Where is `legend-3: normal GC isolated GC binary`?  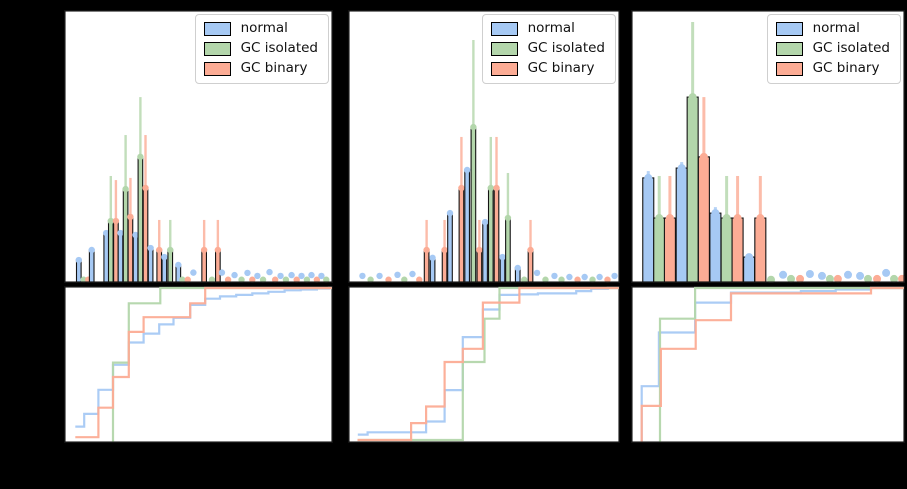
legend-3: normal GC isolated GC binary is located at coordinates (833, 49).